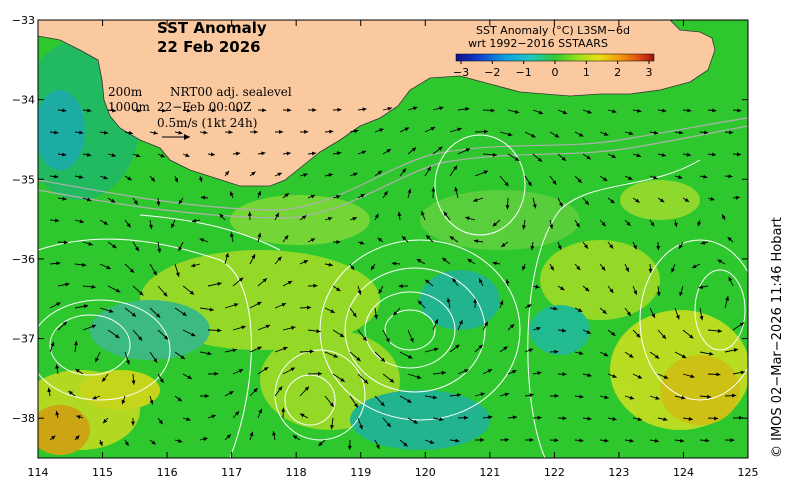  Describe the element at coordinates (586, 72) in the screenshot. I see `legend-tick-label: 1` at that location.